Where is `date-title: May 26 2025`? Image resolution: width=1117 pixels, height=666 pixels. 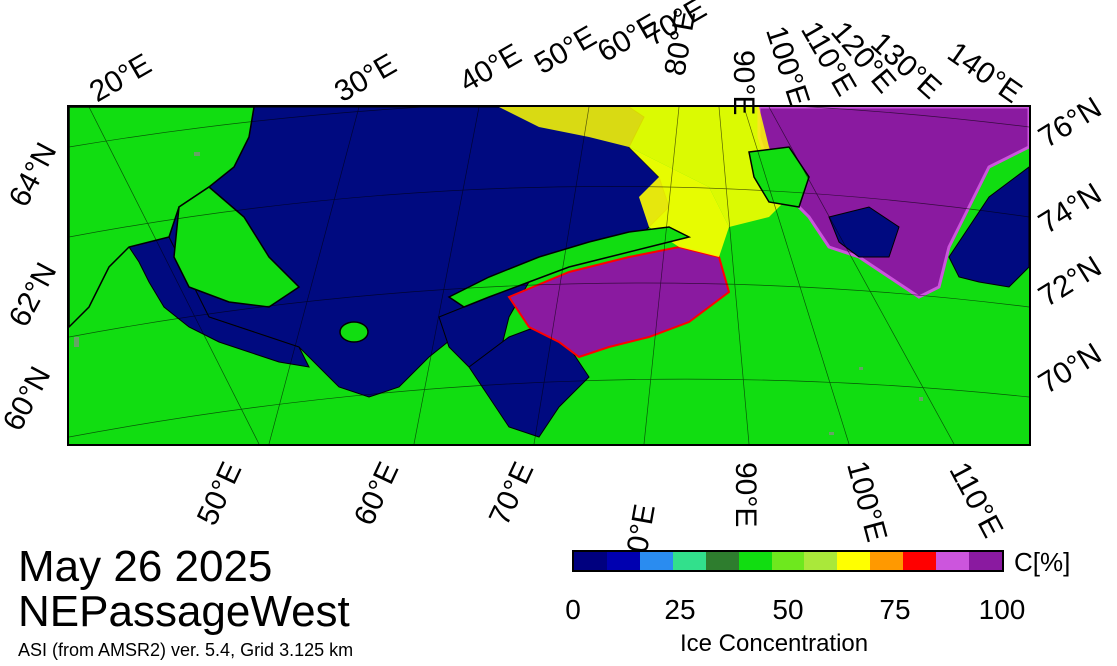 date-title: May 26 2025 is located at coordinates (145, 566).